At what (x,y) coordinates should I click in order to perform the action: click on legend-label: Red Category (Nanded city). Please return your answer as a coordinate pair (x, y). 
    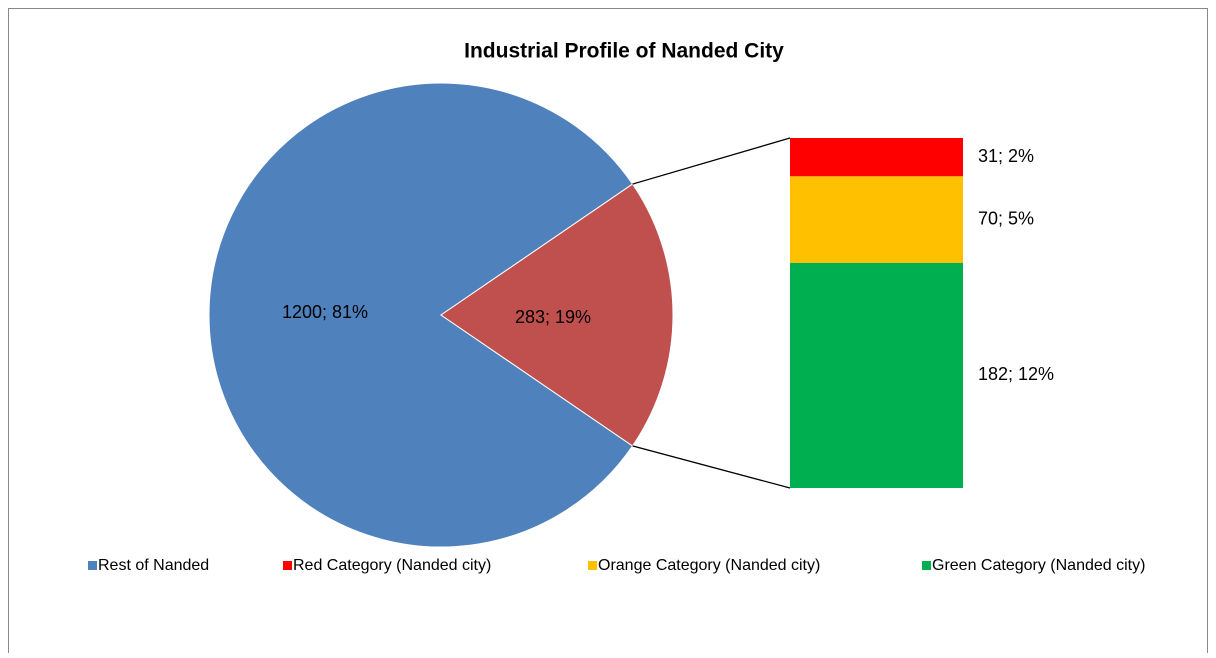
    Looking at the image, I should click on (392, 565).